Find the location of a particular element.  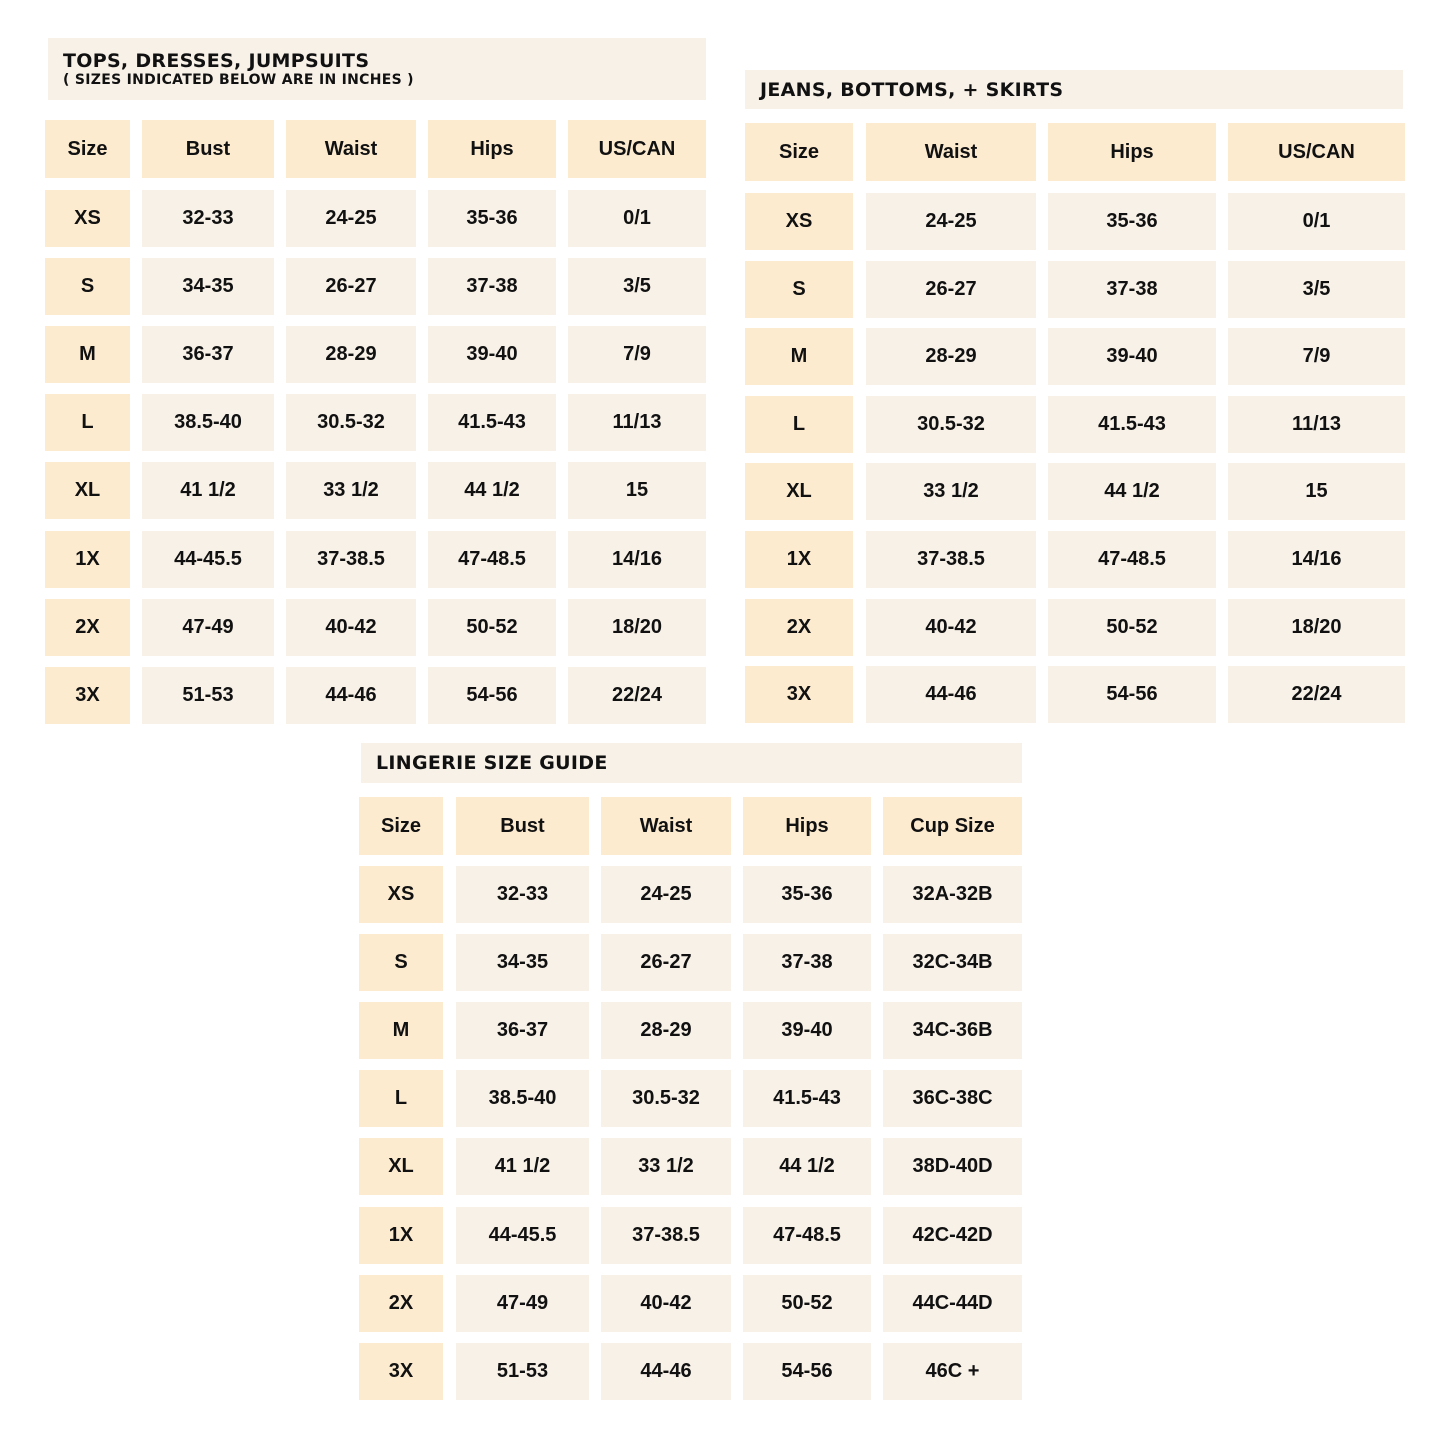

table-title: JEANS, BOTTOMS, + SKIRTS is located at coordinates (912, 89).